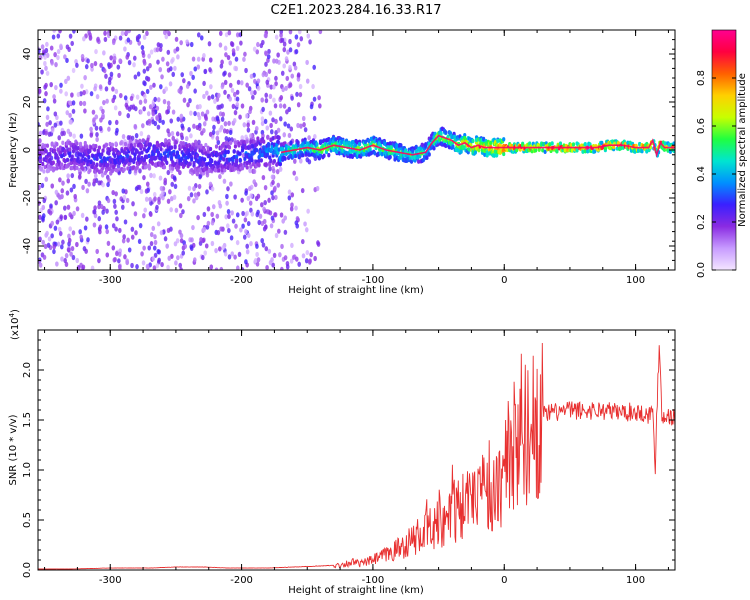 The image size is (750, 600). Describe the element at coordinates (355, 10) in the screenshot. I see `chart-title: C2E1.2023.284.16.33.R17` at that location.